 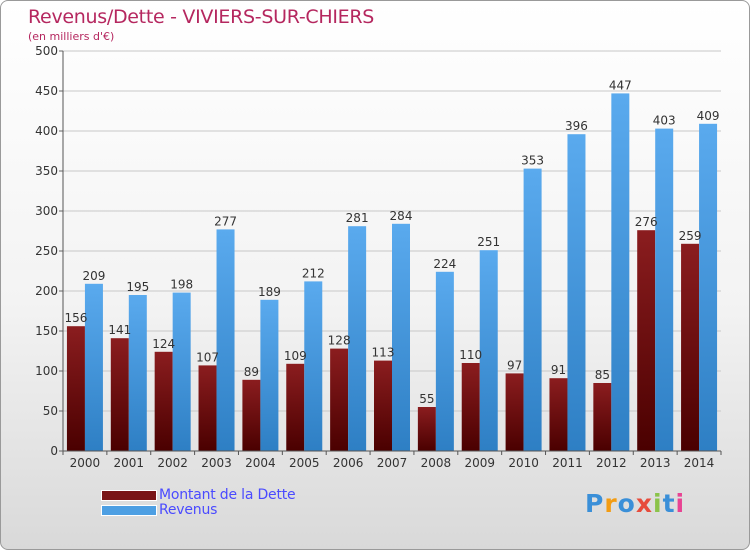 I want to click on data-label-dette: 259, so click(x=690, y=236).